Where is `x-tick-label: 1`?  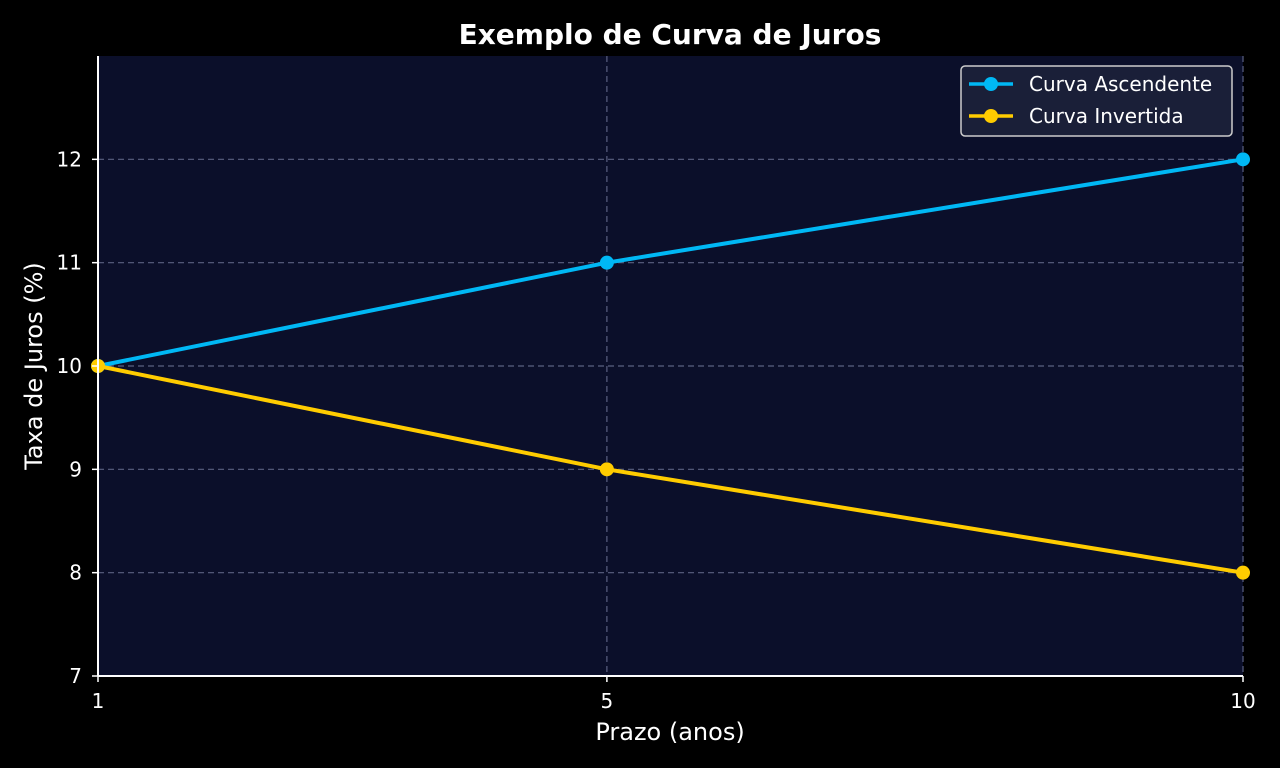
x-tick-label: 1 is located at coordinates (98, 701).